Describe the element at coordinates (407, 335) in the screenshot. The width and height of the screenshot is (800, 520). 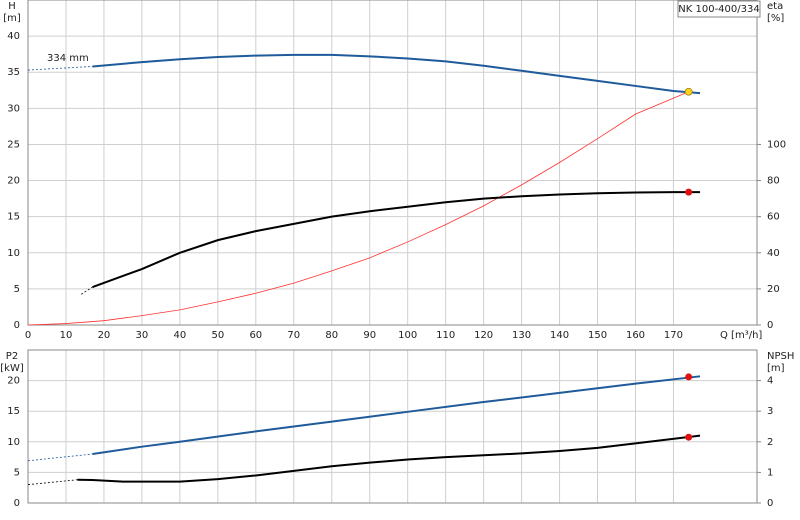
I see `x-tick-label: 100` at that location.